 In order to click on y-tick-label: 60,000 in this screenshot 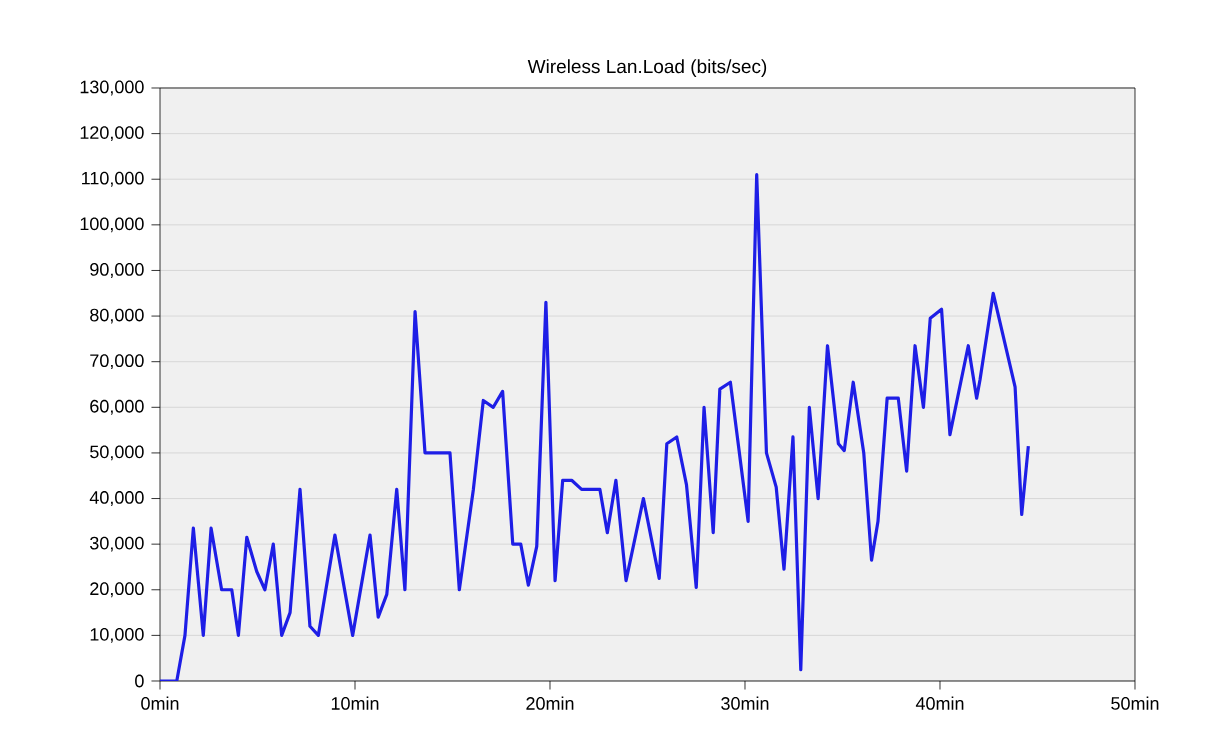, I will do `click(117, 407)`.